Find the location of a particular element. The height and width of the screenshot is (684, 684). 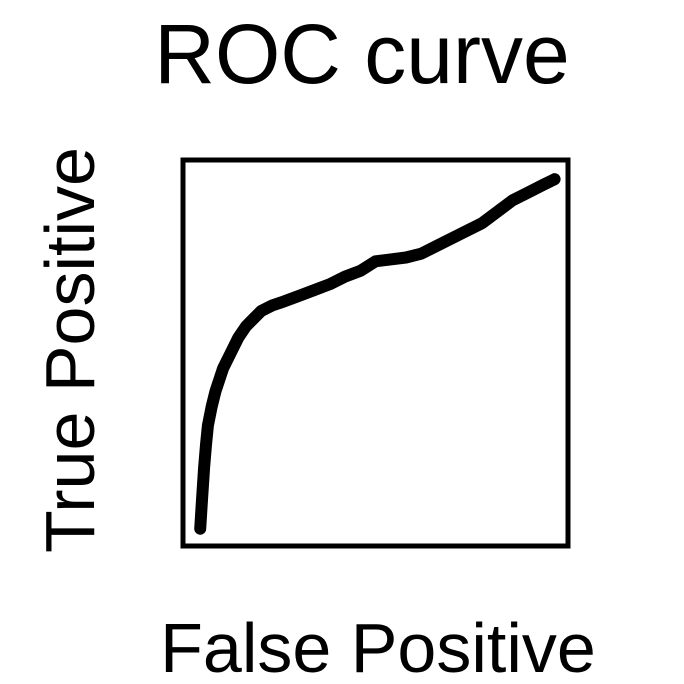

y-axis-label: True Positive is located at coordinates (70, 350).